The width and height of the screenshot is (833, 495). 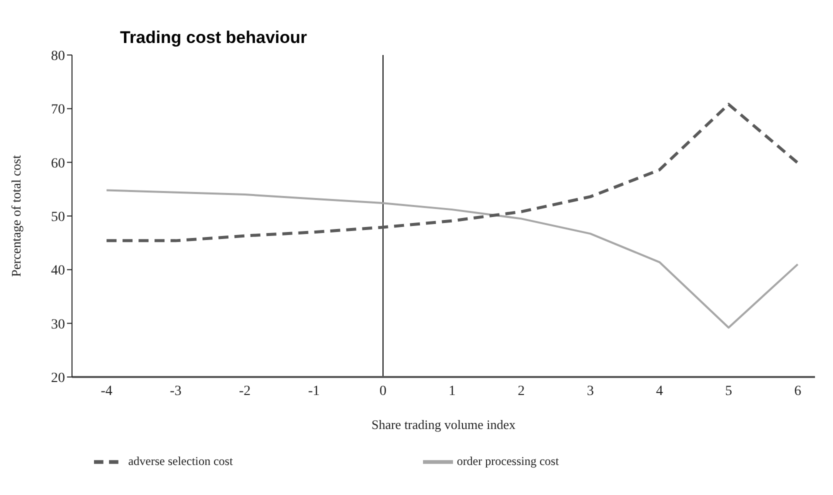 I want to click on x-tick-label: -4, so click(x=106, y=391).